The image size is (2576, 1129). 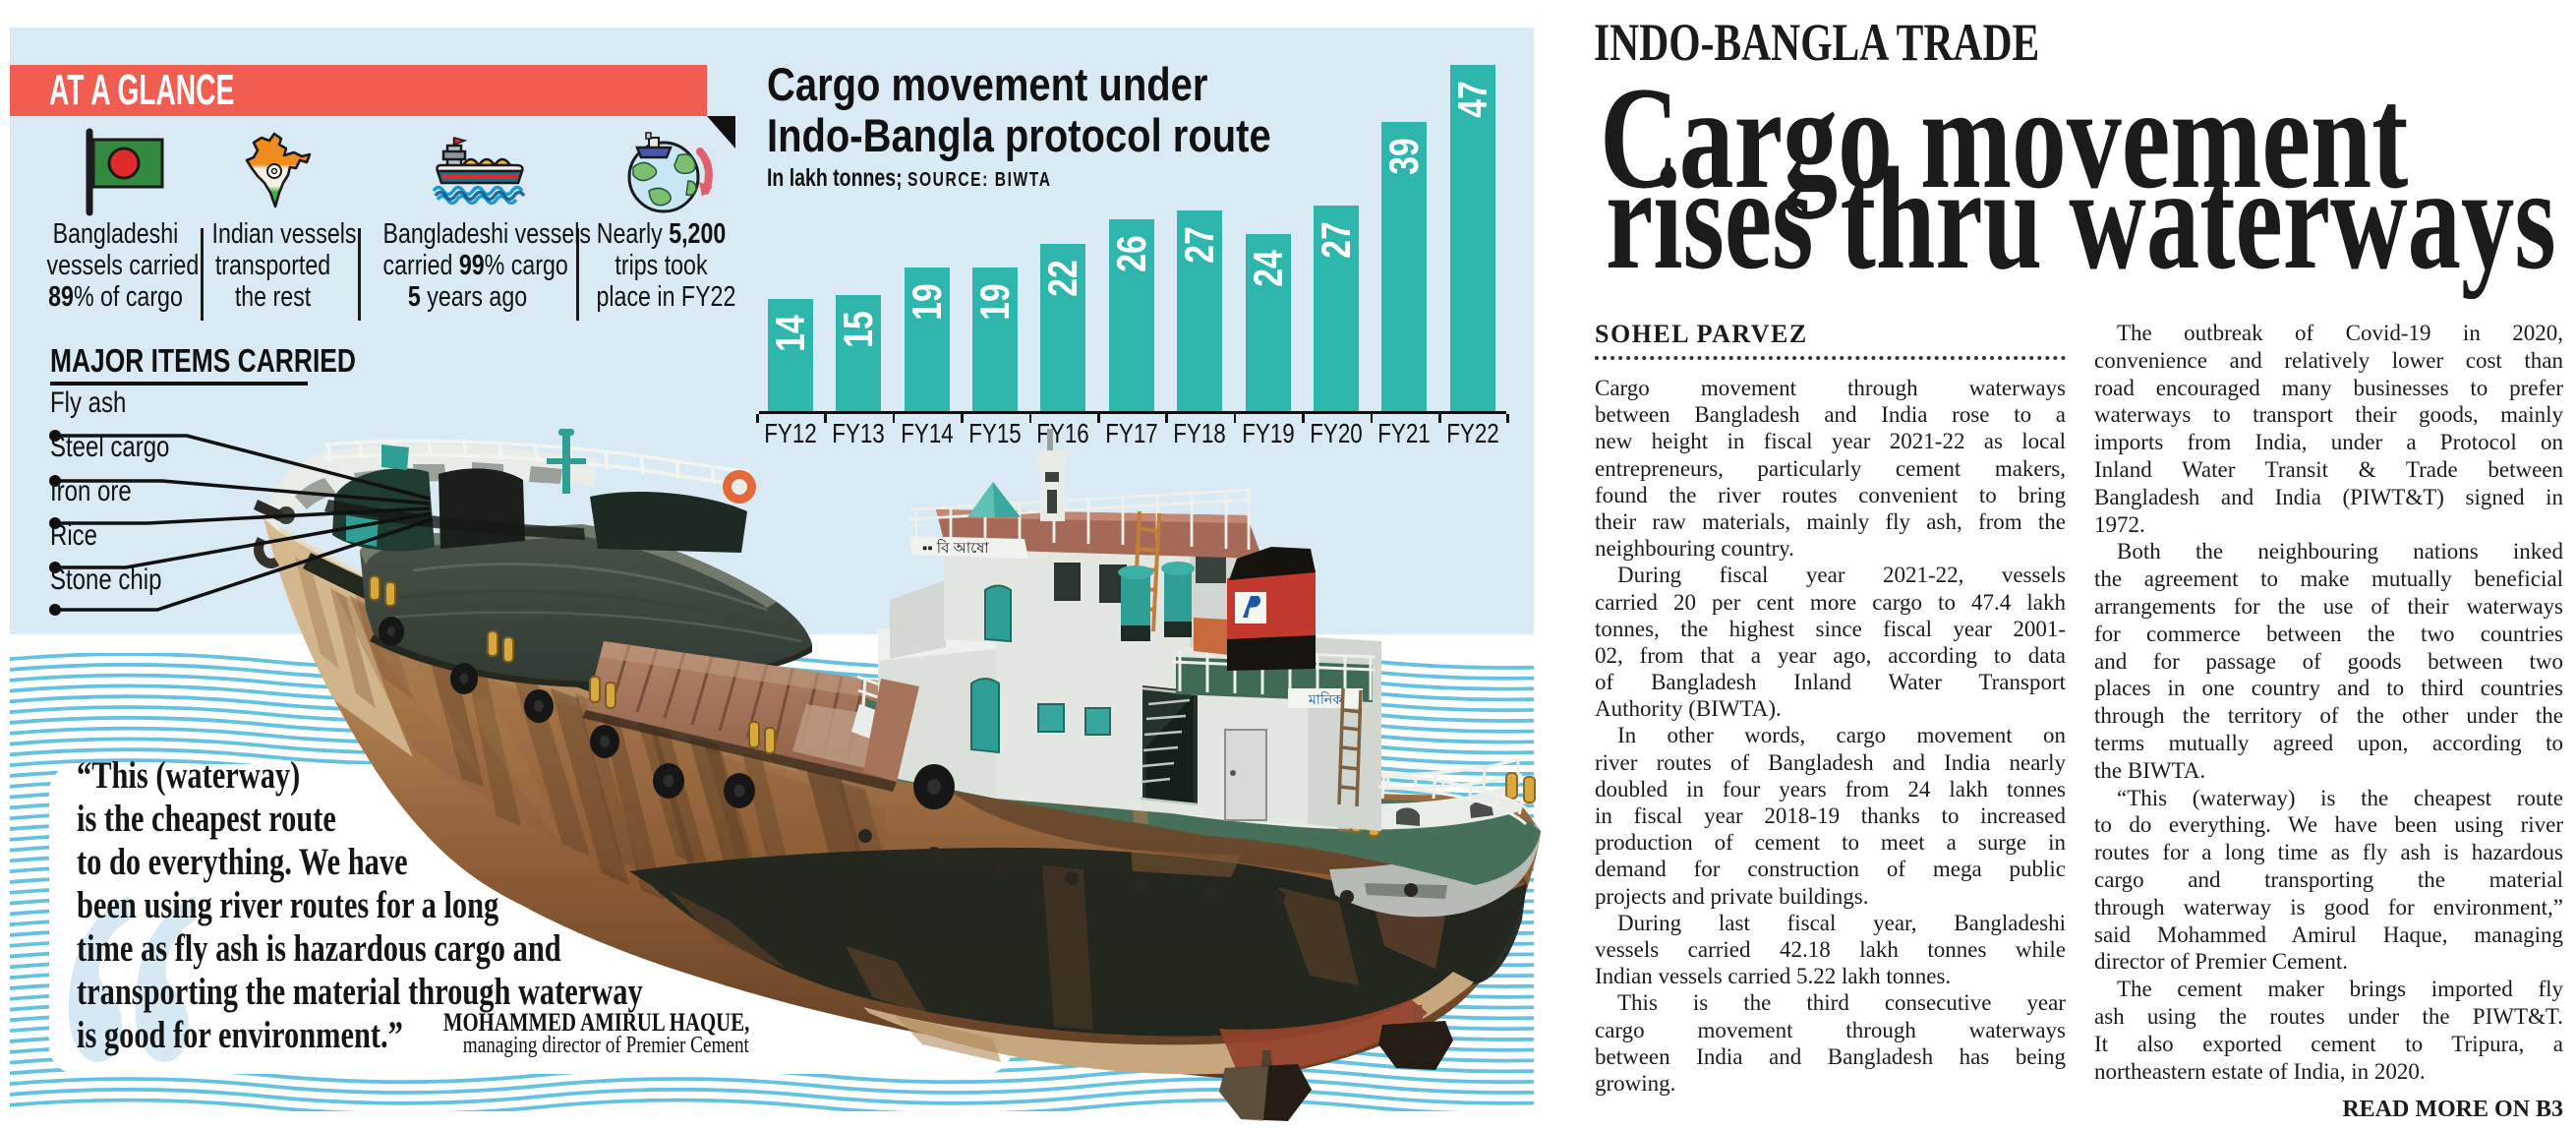 What do you see at coordinates (955, 548) in the screenshot?
I see `svg-text: ▪▪ বি আষাে` at bounding box center [955, 548].